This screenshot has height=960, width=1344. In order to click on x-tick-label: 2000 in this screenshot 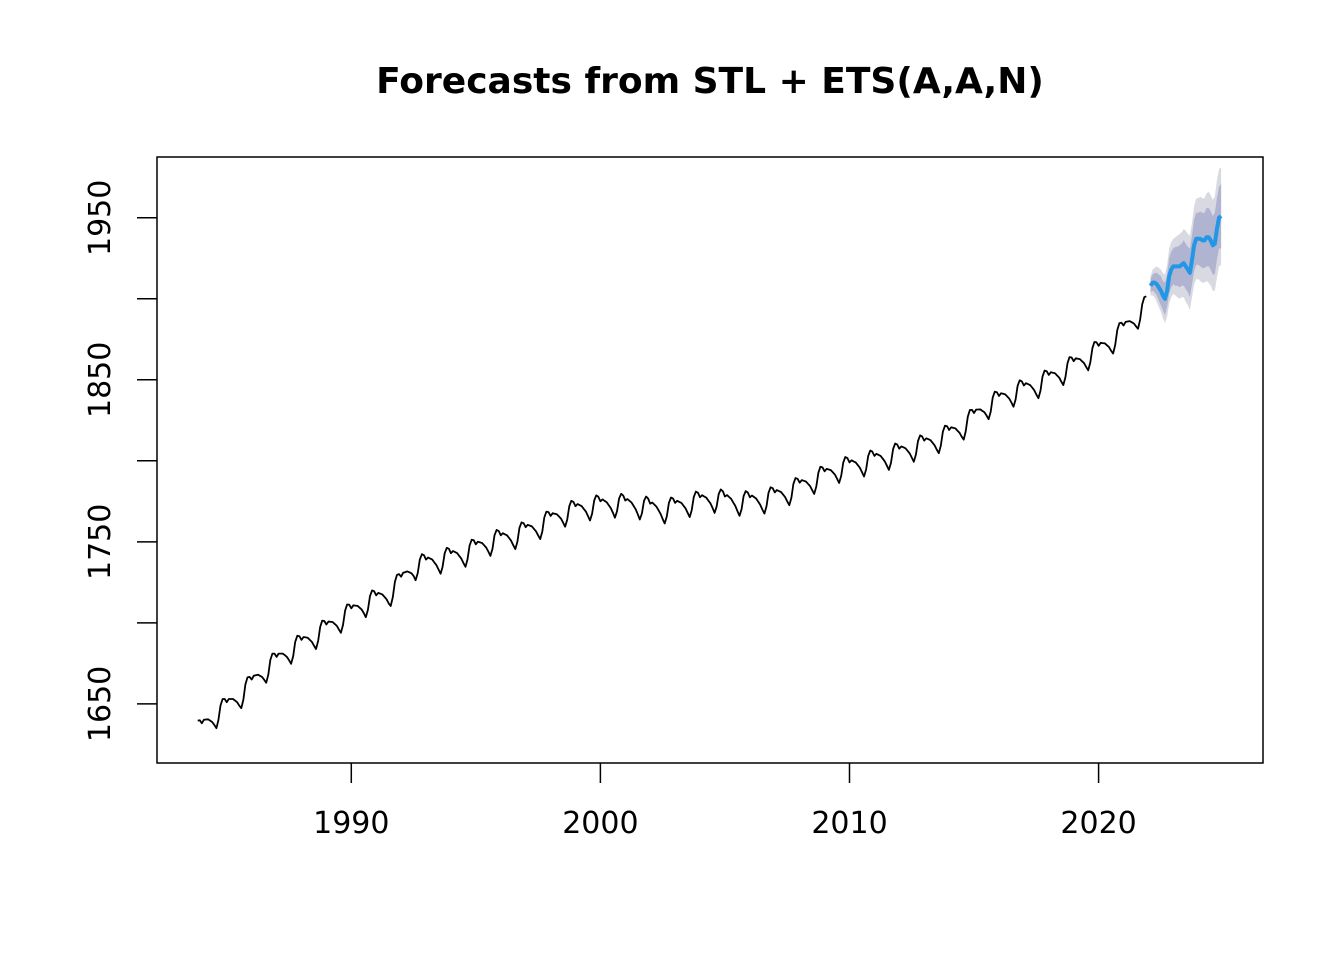, I will do `click(600, 823)`.